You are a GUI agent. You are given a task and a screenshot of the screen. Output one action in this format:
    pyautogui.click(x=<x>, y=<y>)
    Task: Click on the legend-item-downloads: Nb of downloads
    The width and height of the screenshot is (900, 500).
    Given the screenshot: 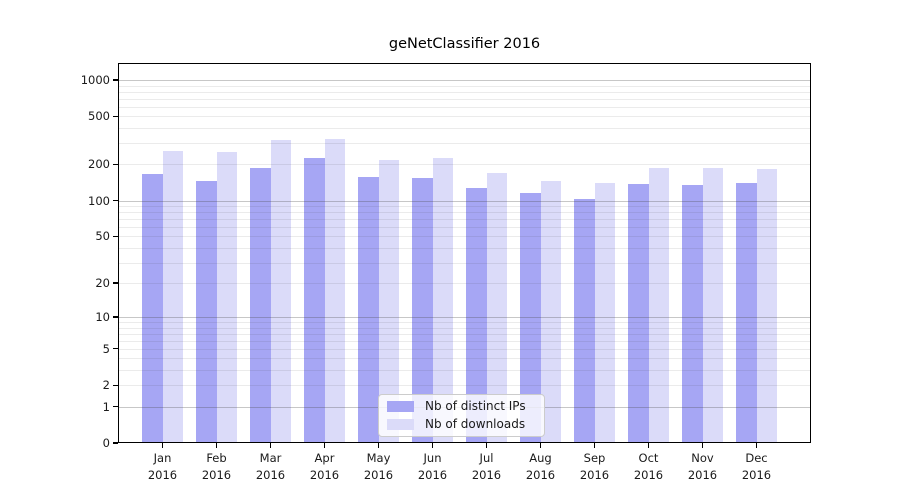 What is the action you would take?
    pyautogui.click(x=461, y=424)
    